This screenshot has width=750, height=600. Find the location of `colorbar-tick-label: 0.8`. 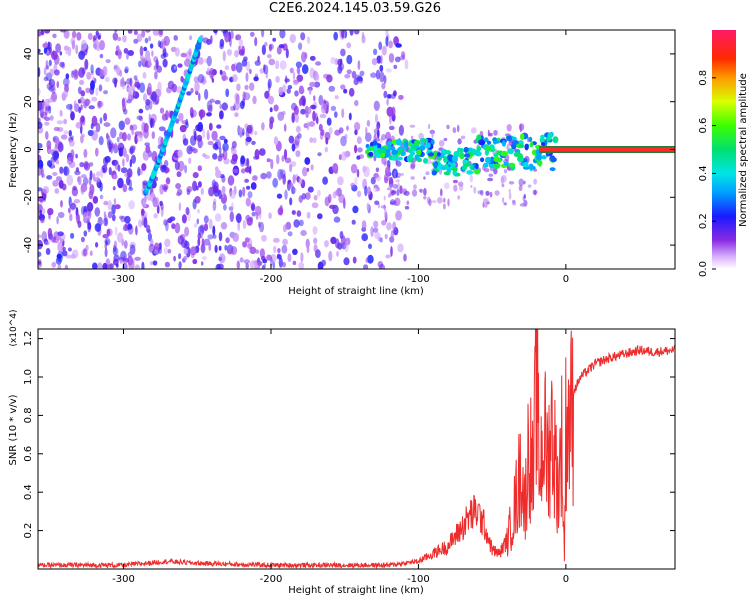

colorbar-tick-label: 0.8 is located at coordinates (703, 78).